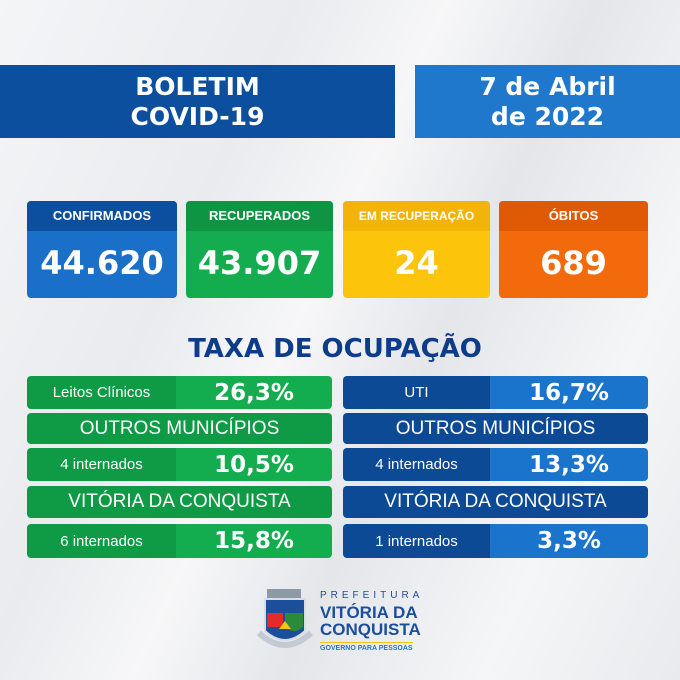 The width and height of the screenshot is (680, 680). What do you see at coordinates (259, 216) in the screenshot?
I see `card-label: RECUPERADOS` at bounding box center [259, 216].